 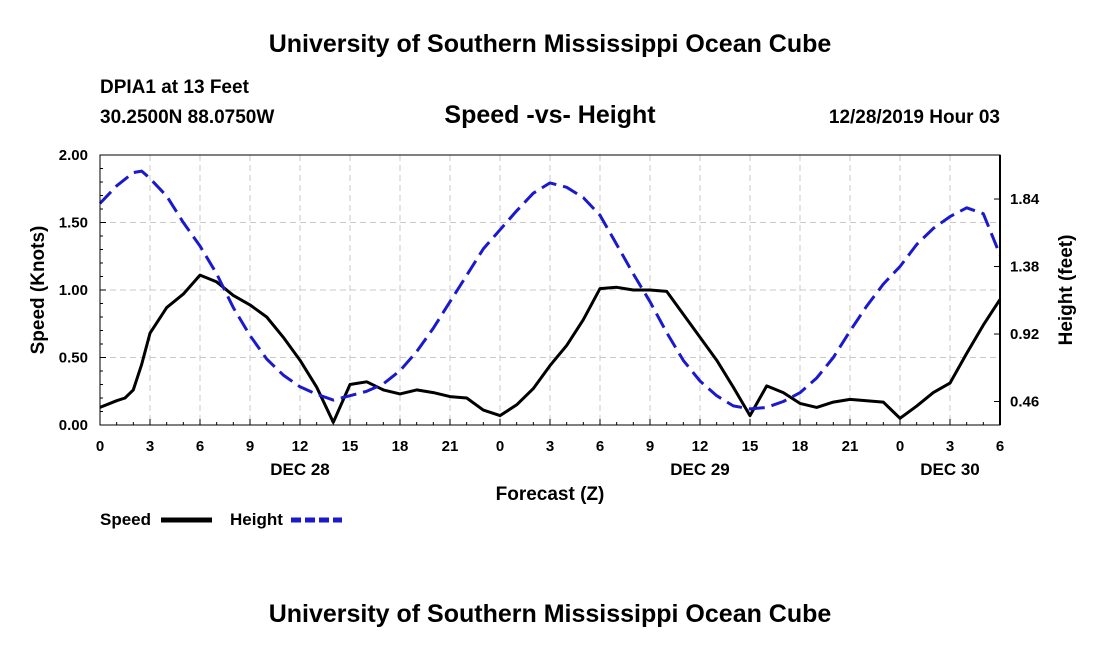 I want to click on y-tick-label: 2.00, so click(x=73, y=155).